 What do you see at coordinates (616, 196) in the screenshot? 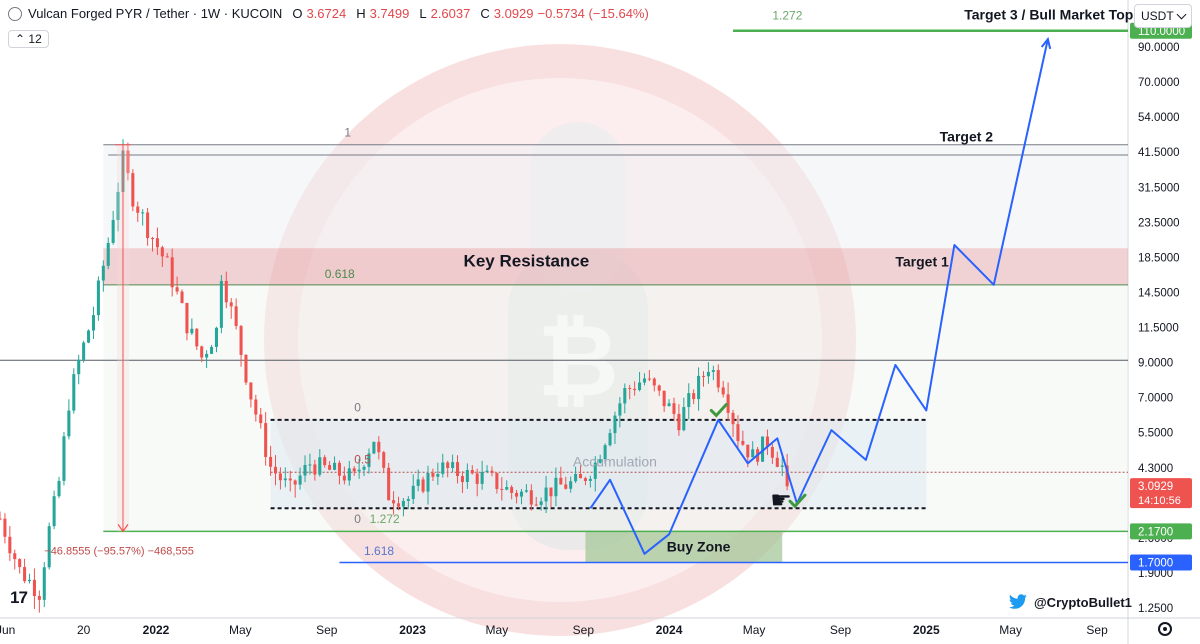
I see `fib-band-upper` at bounding box center [616, 196].